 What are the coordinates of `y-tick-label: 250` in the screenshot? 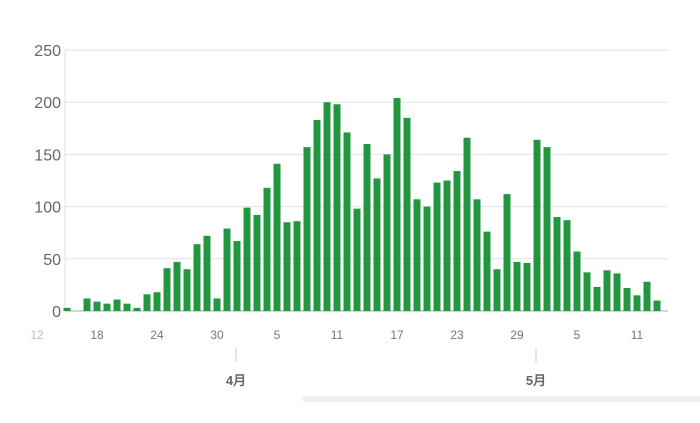 It's located at (47, 51).